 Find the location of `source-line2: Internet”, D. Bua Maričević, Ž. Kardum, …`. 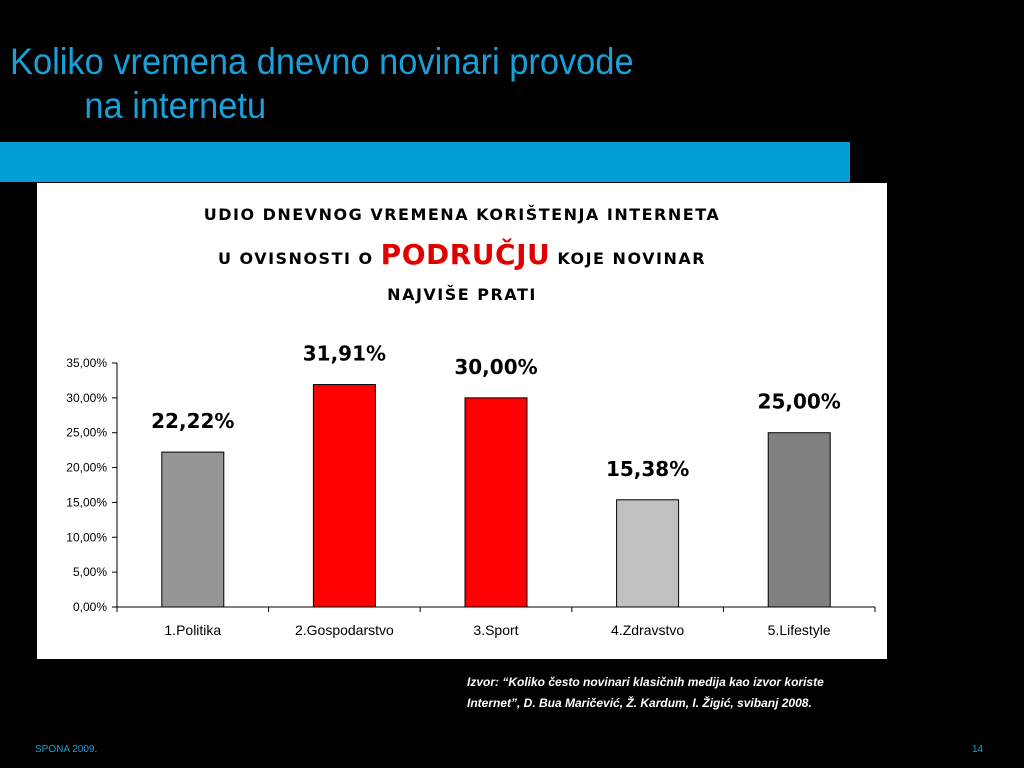

source-line2: Internet”, D. Bua Maričević, Ž. Kardum, … is located at coordinates (639, 703).